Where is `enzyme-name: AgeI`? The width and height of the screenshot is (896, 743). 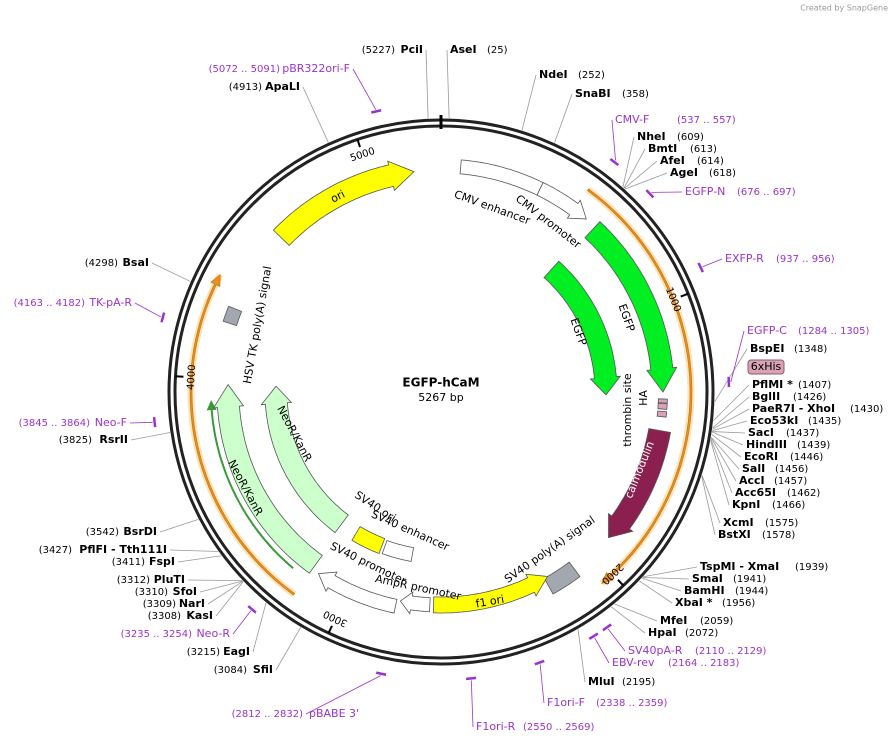
enzyme-name: AgeI is located at coordinates (684, 172).